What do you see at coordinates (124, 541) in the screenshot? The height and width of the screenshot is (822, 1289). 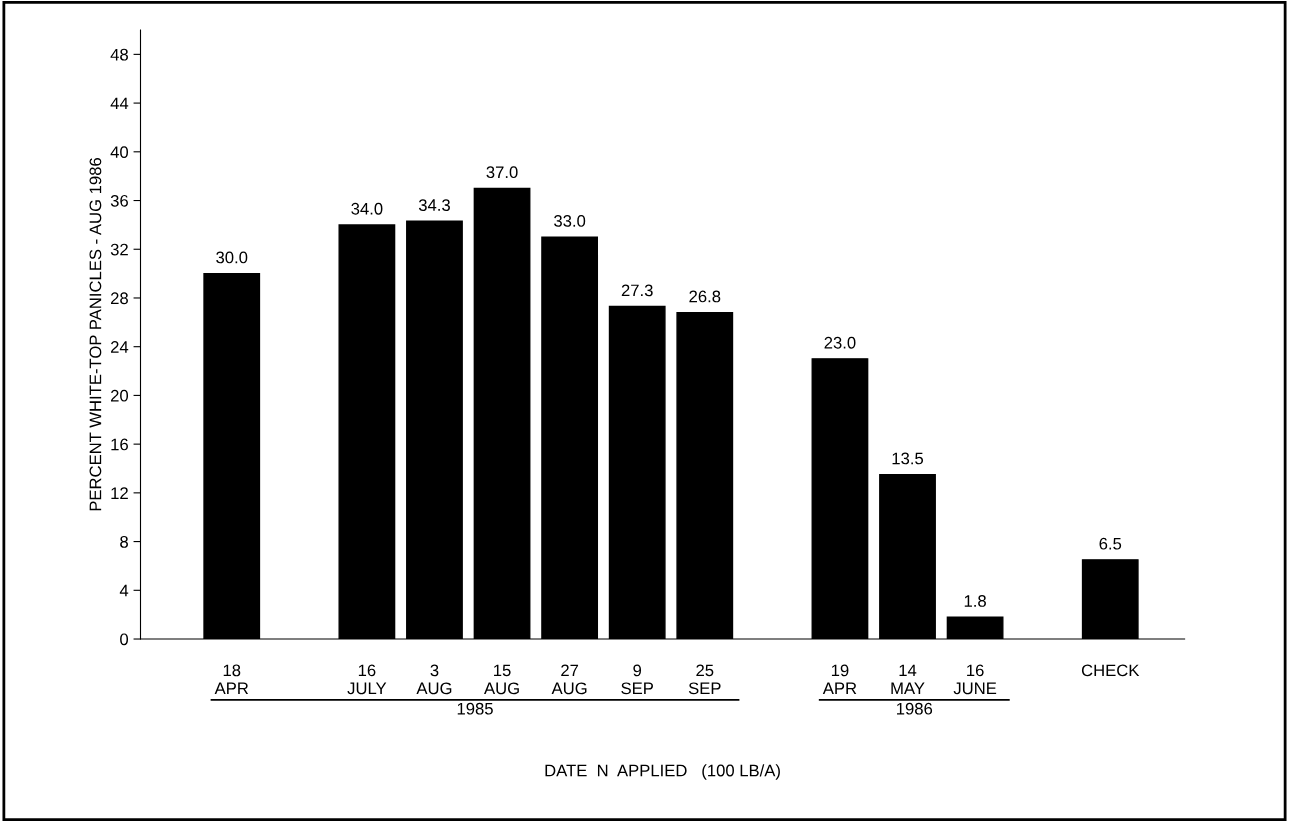 I see `y-tick-label: 8` at bounding box center [124, 541].